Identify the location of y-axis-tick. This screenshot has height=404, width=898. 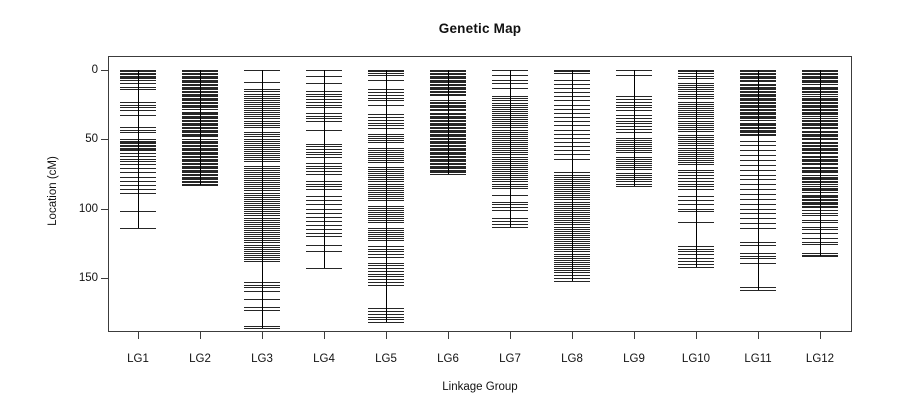
(104, 278).